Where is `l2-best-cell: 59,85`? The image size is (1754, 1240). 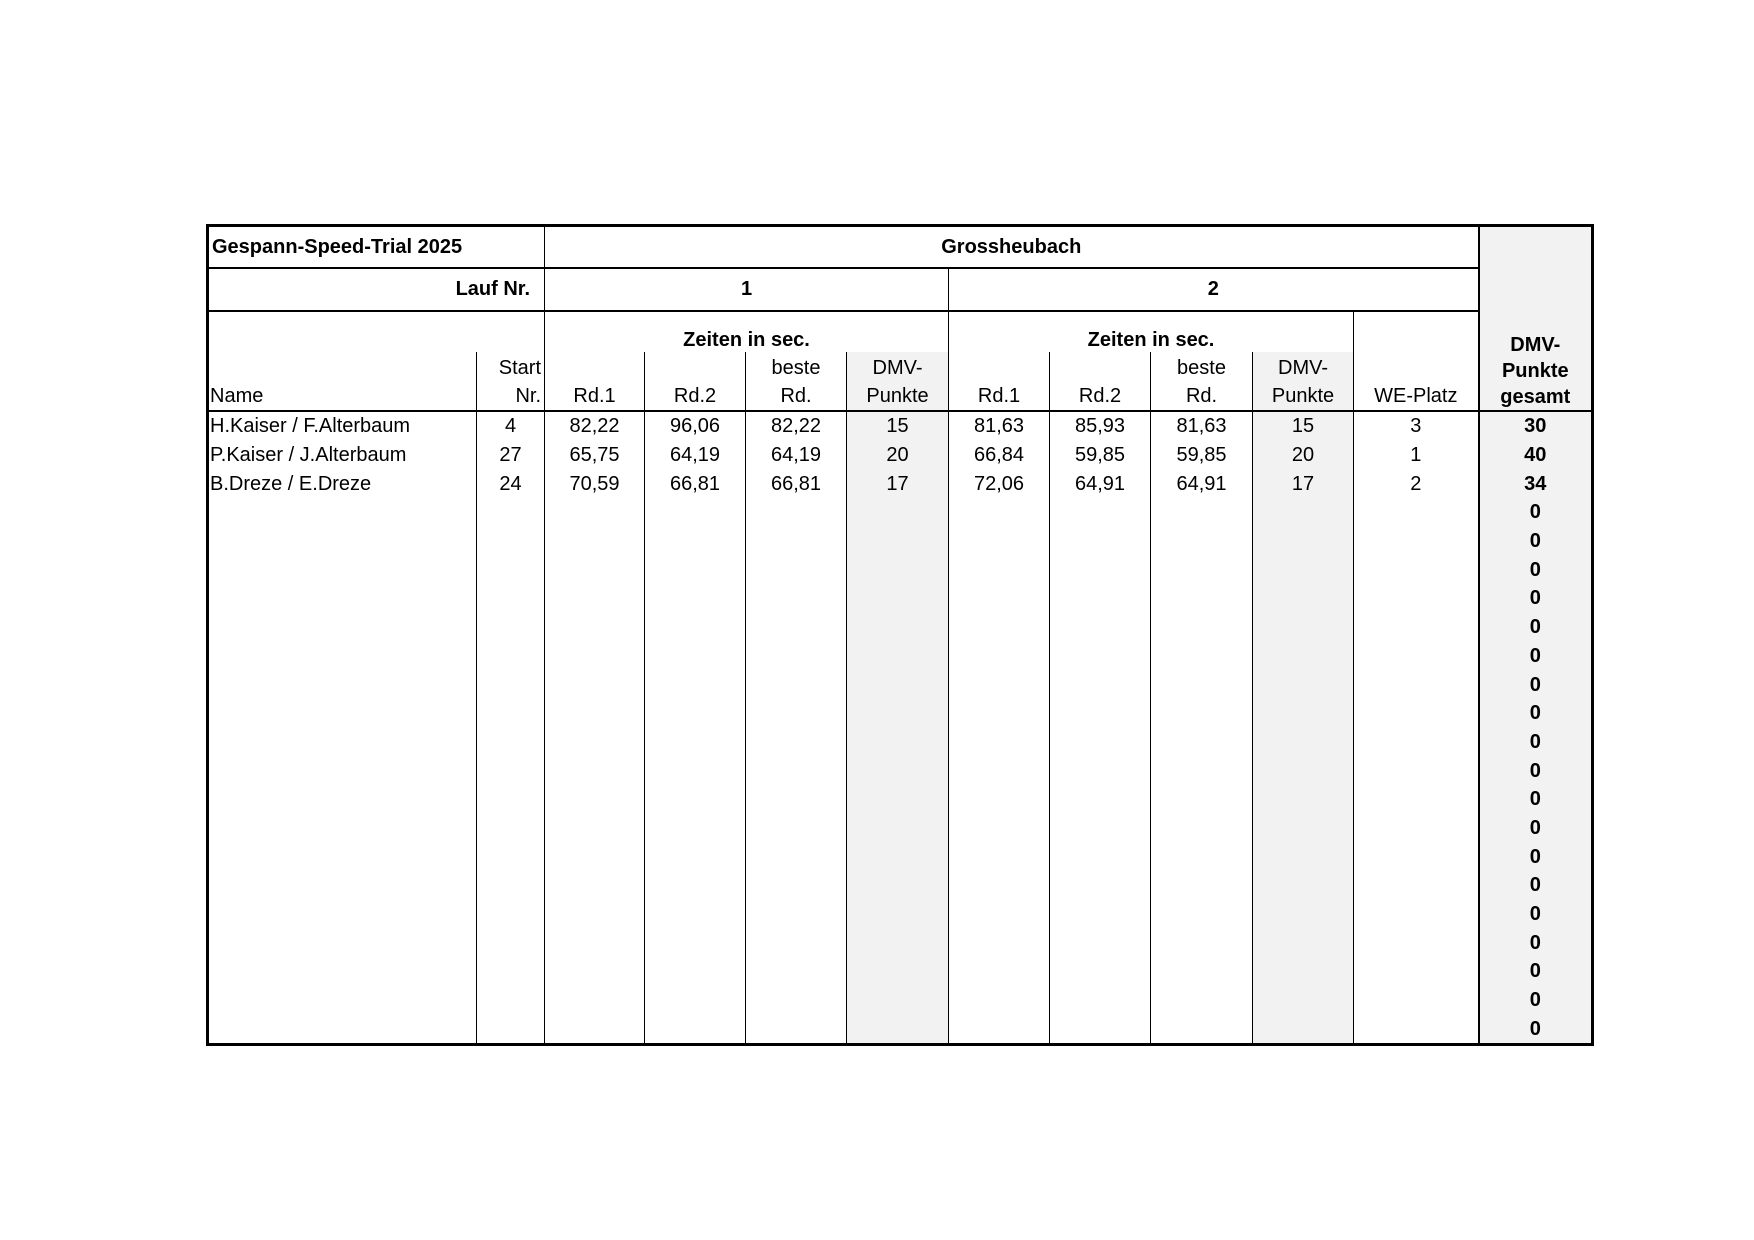 l2-best-cell: 59,85 is located at coordinates (1202, 455).